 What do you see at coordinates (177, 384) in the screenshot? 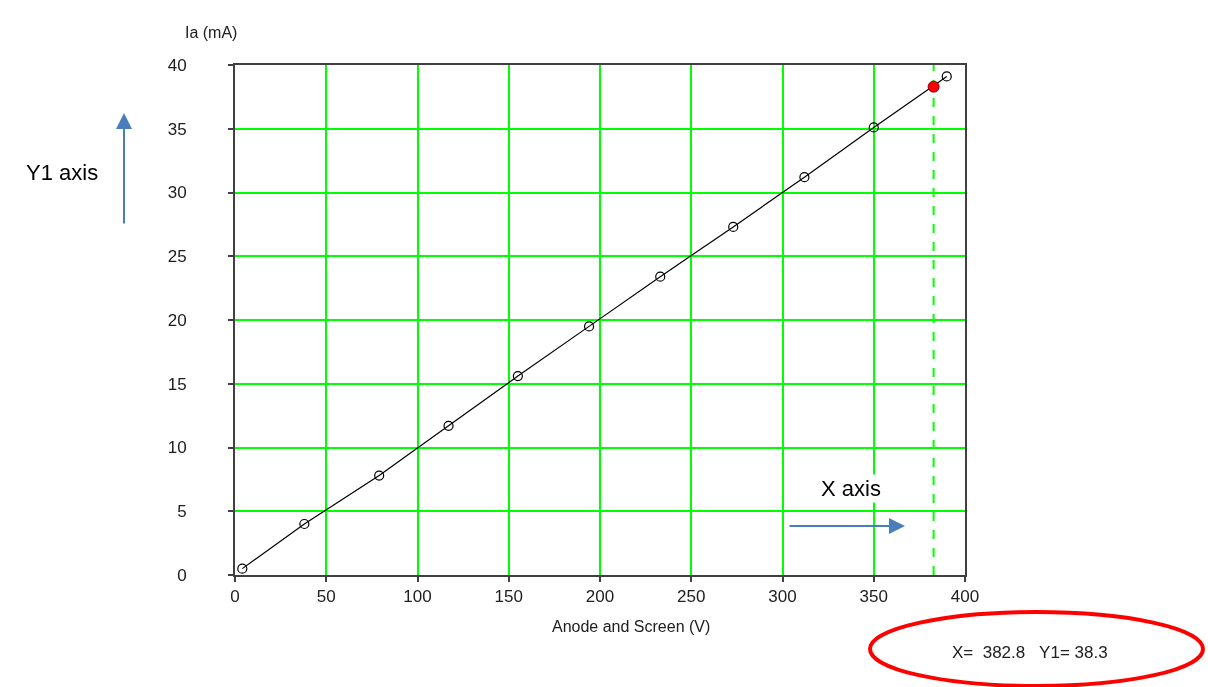
I see `y-tick-label: 15` at bounding box center [177, 384].